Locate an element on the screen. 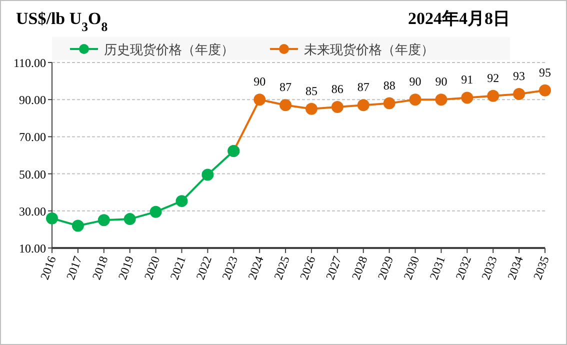  x-tick-label: 2028 is located at coordinates (359, 268).